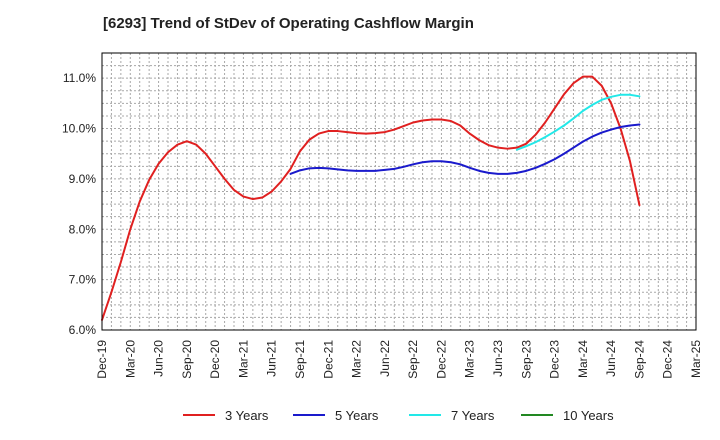 This screenshot has width=720, height=440. What do you see at coordinates (83, 330) in the screenshot?
I see `y-tick-label: 6.0%` at bounding box center [83, 330].